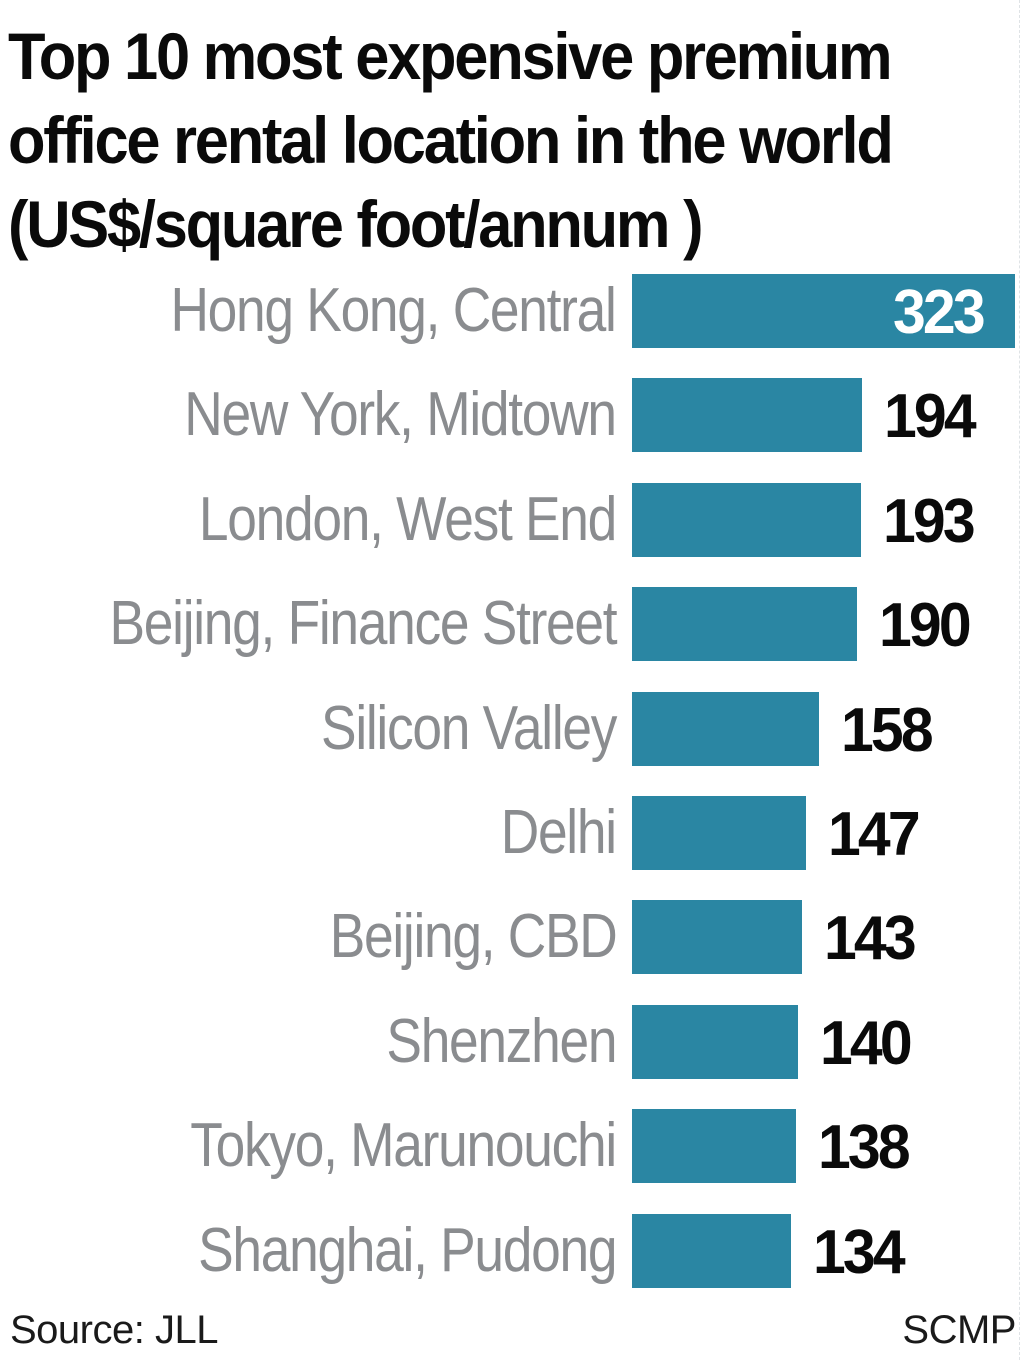 This screenshot has width=1024, height=1360. Describe the element at coordinates (959, 1330) in the screenshot. I see `publisher-credit: SCMP` at that location.